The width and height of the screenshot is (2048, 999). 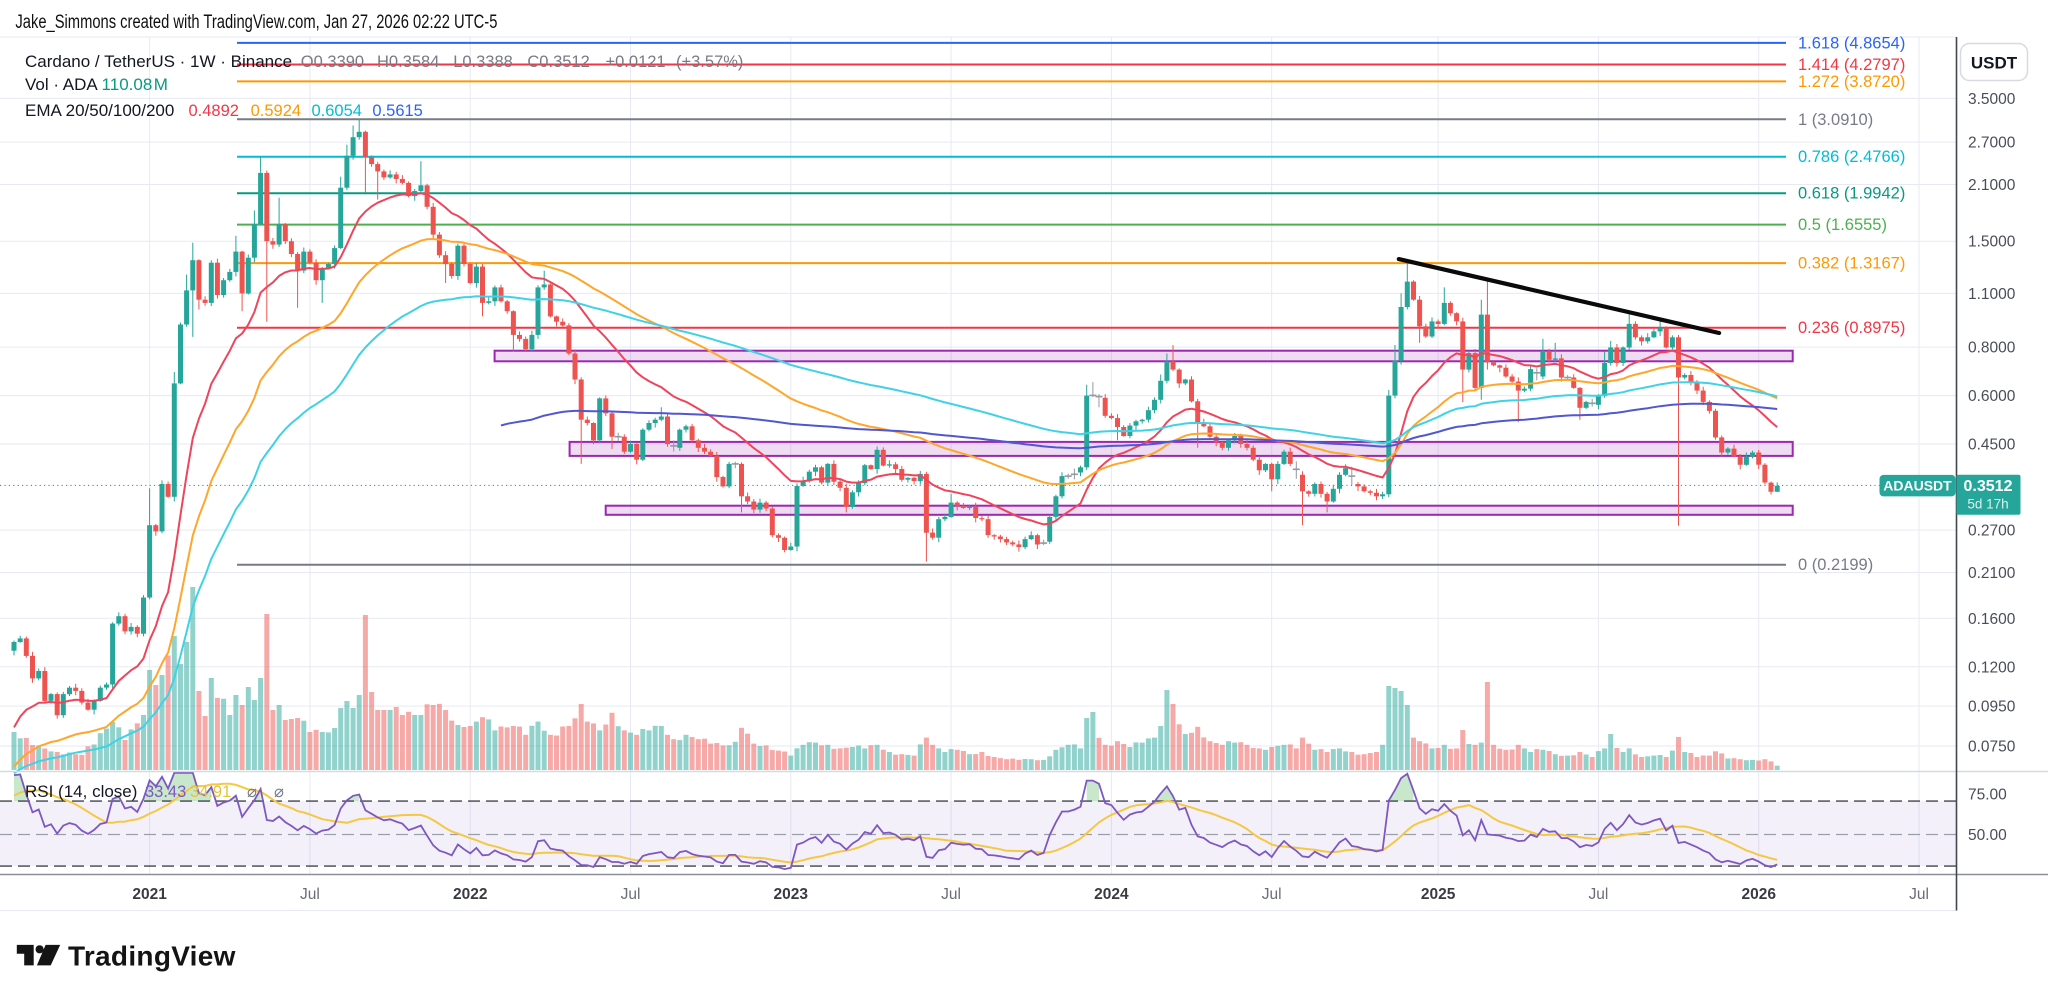 I want to click on svg-text: 2021, so click(x=149, y=894).